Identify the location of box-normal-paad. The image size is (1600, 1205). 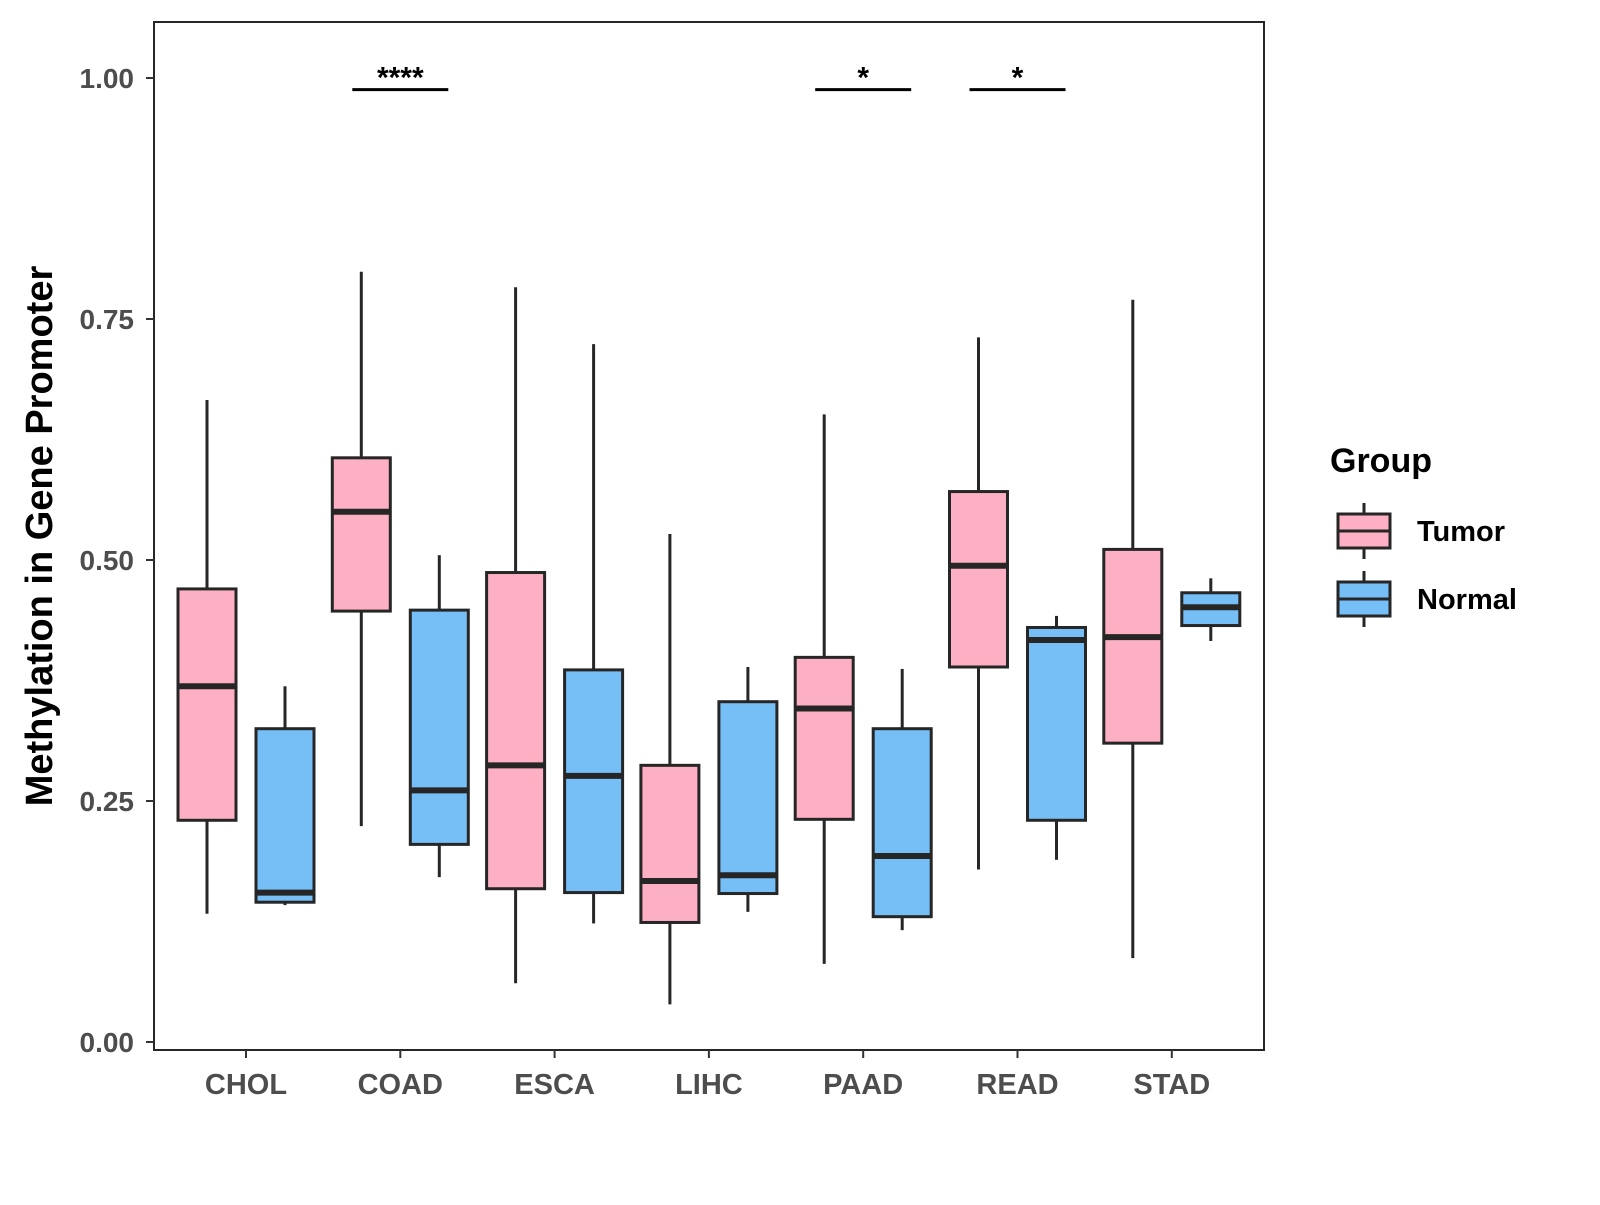
(902, 799).